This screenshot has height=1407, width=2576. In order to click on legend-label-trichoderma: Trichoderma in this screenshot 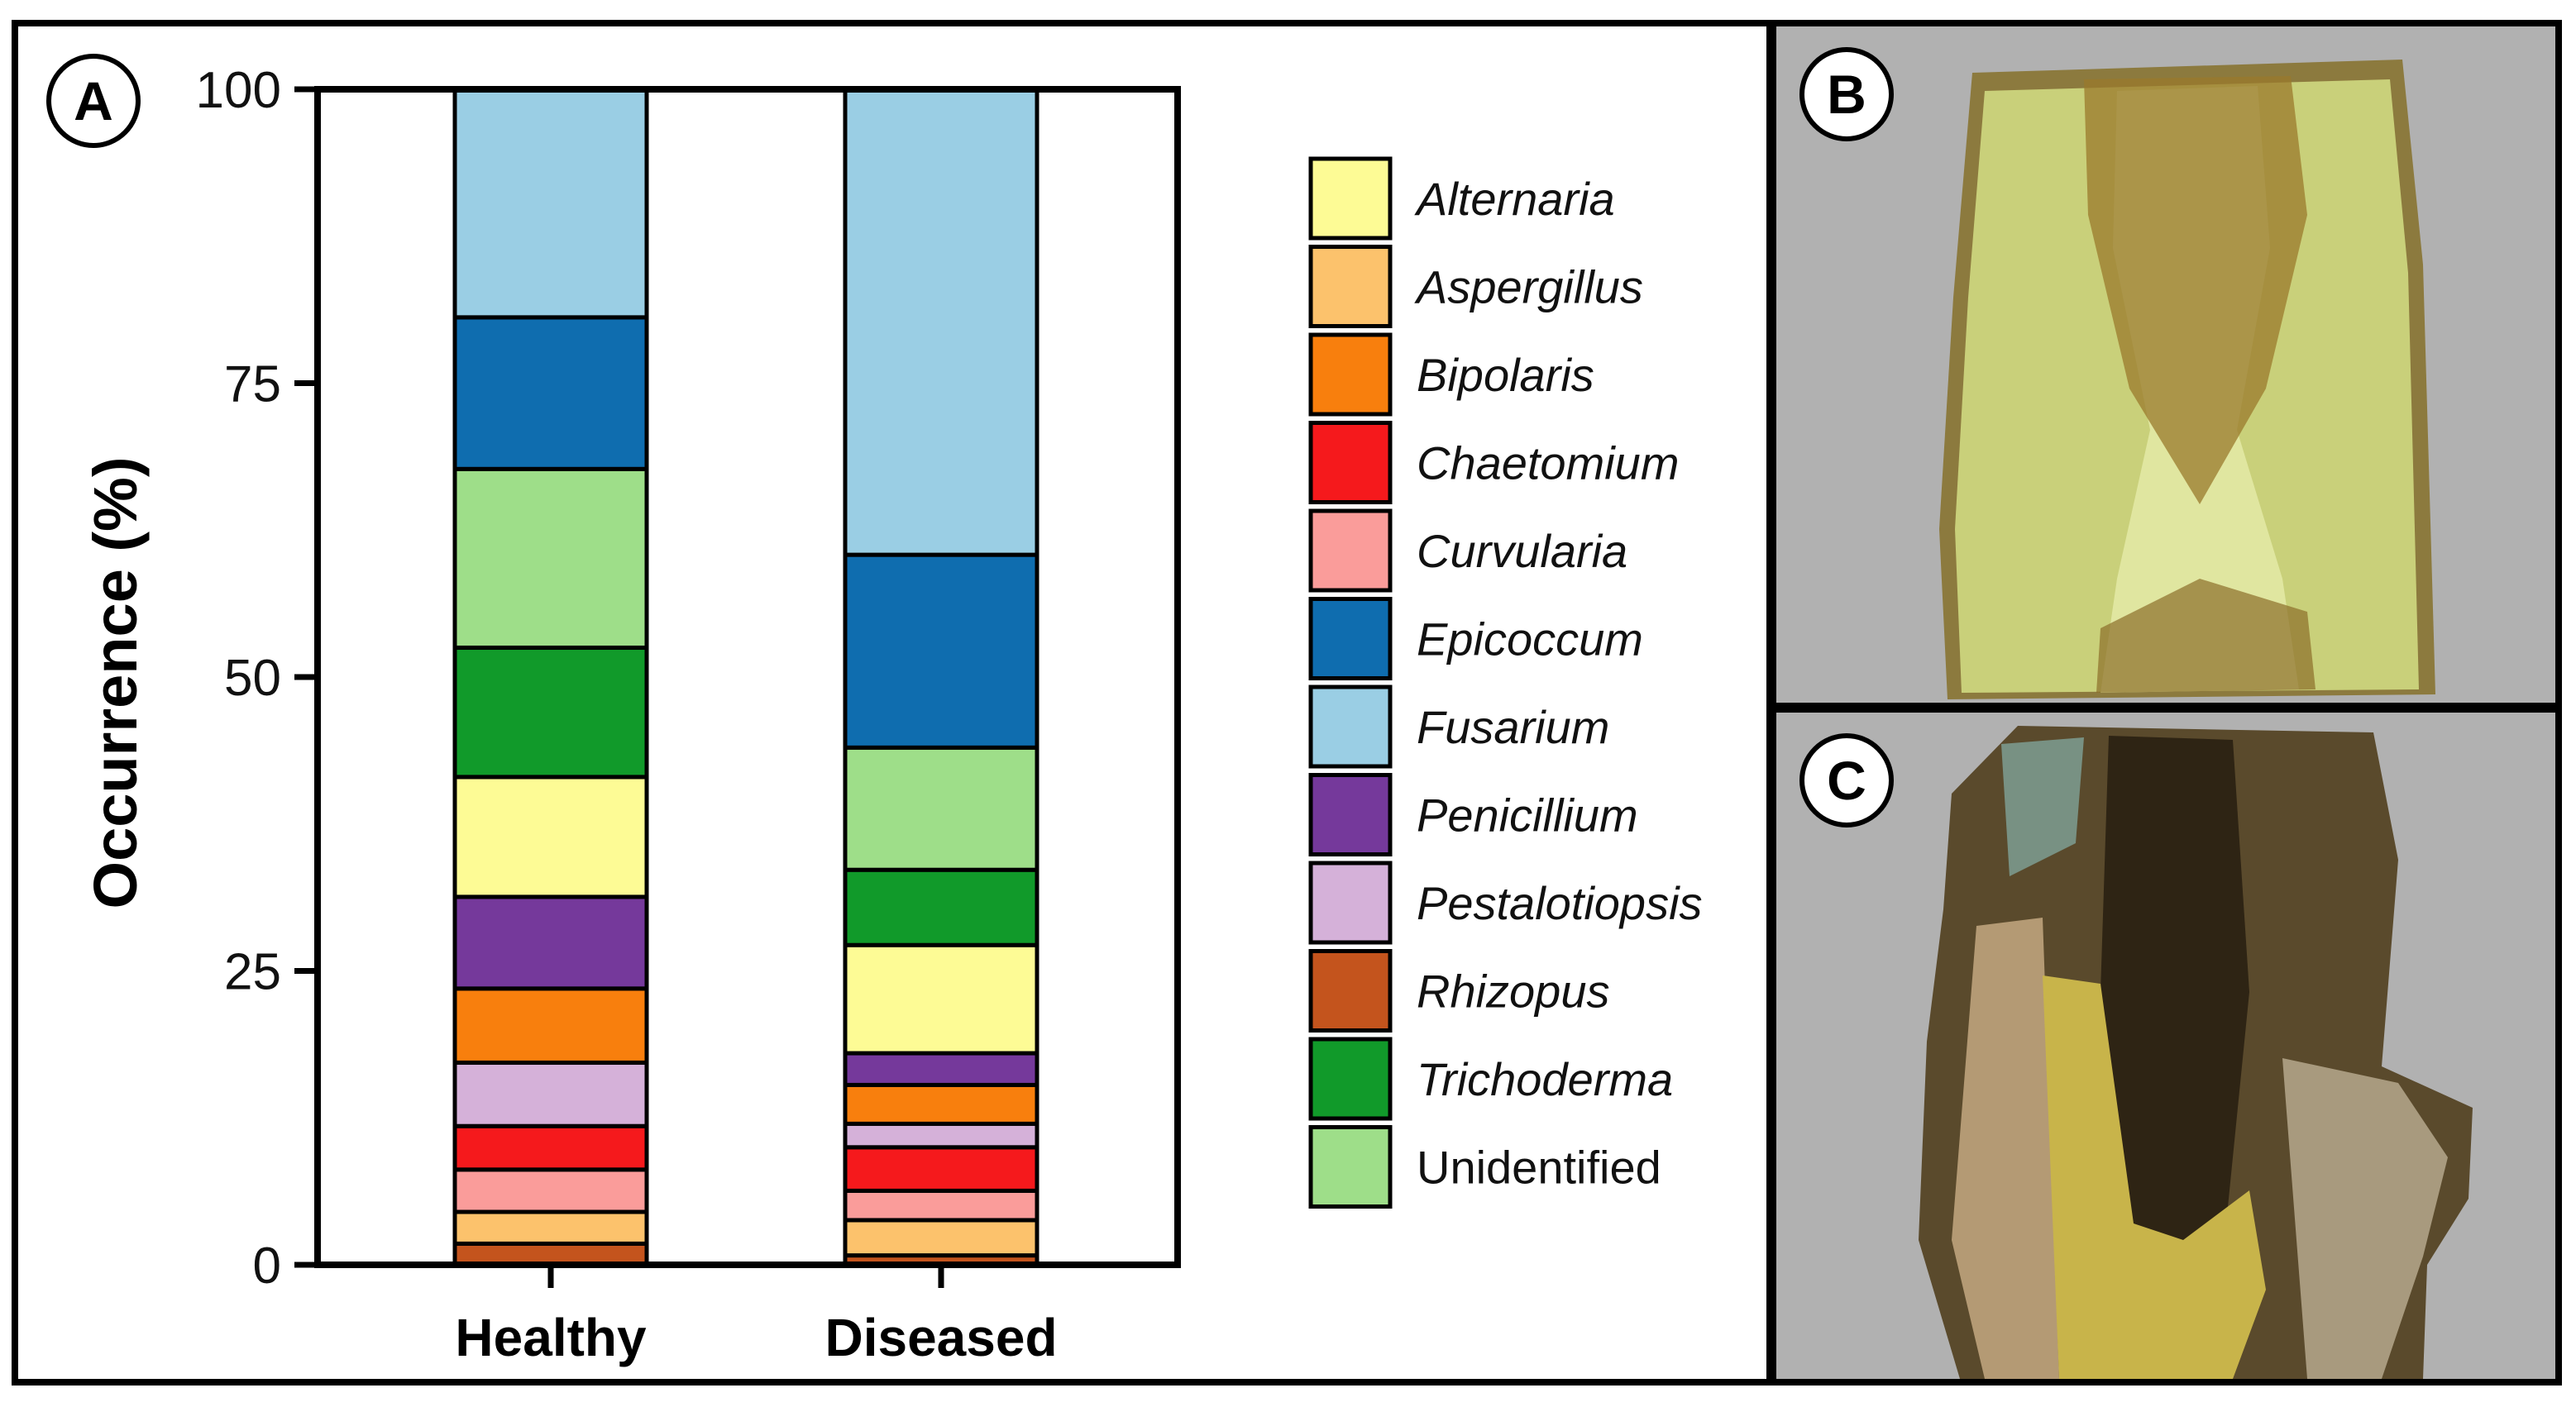, I will do `click(1545, 1079)`.